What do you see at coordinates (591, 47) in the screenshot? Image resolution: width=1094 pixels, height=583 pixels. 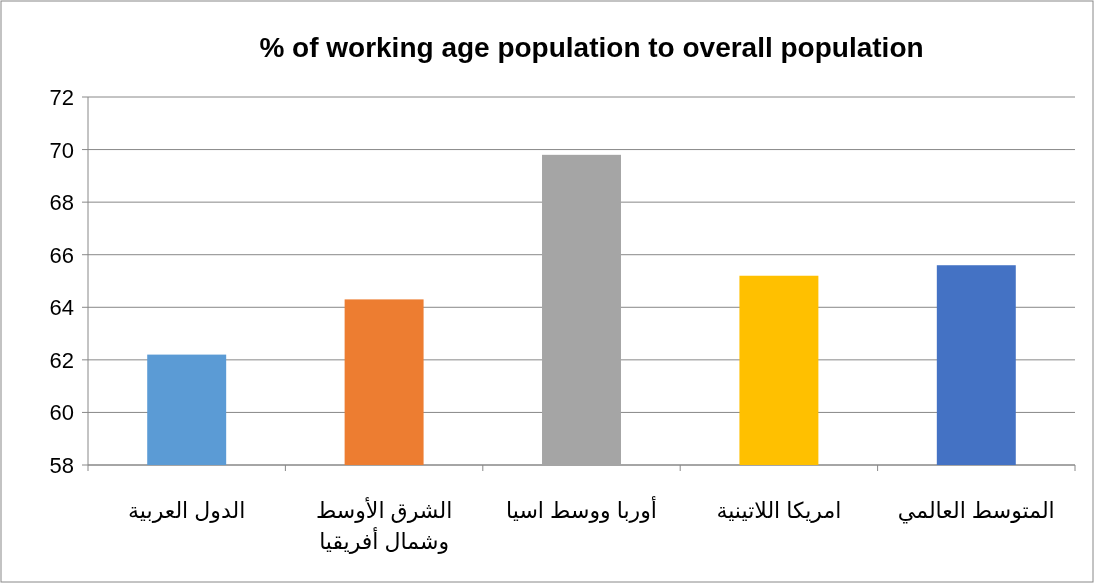 I see `chart-title: % of working age population to overall population` at bounding box center [591, 47].